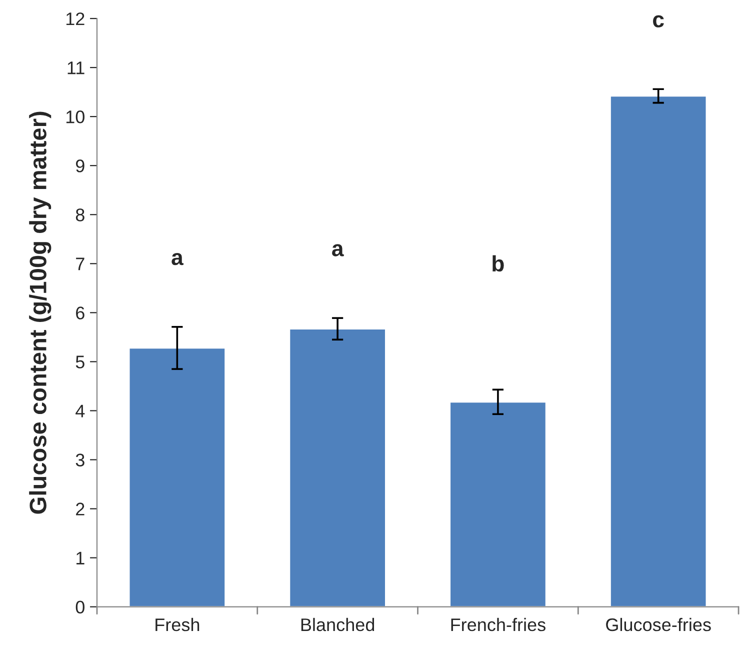 The width and height of the screenshot is (746, 661). Describe the element at coordinates (75, 19) in the screenshot. I see `y-tick-label: 12` at that location.